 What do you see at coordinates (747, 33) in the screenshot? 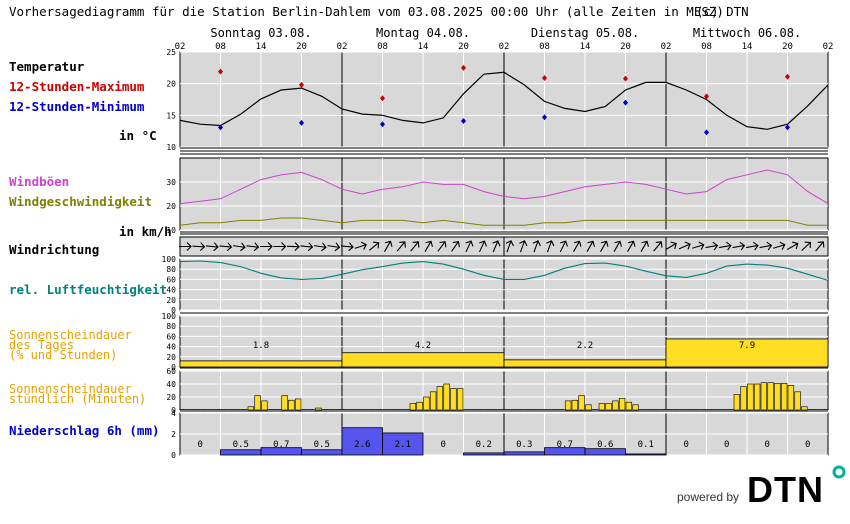
I see `day-label: Mittwoch 06.08.` at bounding box center [747, 33].